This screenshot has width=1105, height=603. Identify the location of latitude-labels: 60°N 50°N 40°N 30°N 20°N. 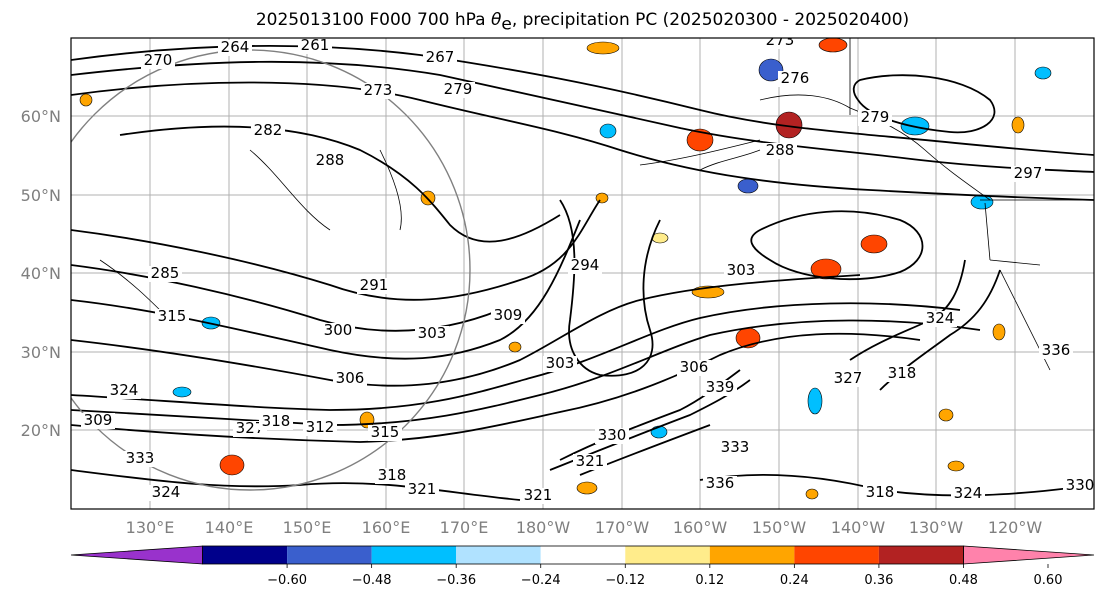
(41, 273).